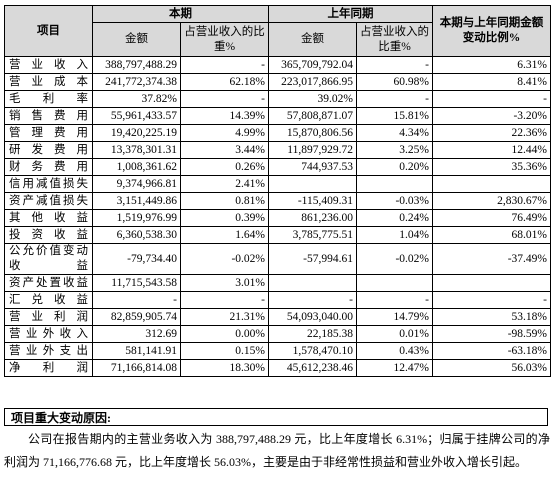 The width and height of the screenshot is (554, 492). Describe the element at coordinates (224, 184) in the screenshot. I see `value-cell: 2.41%` at that location.